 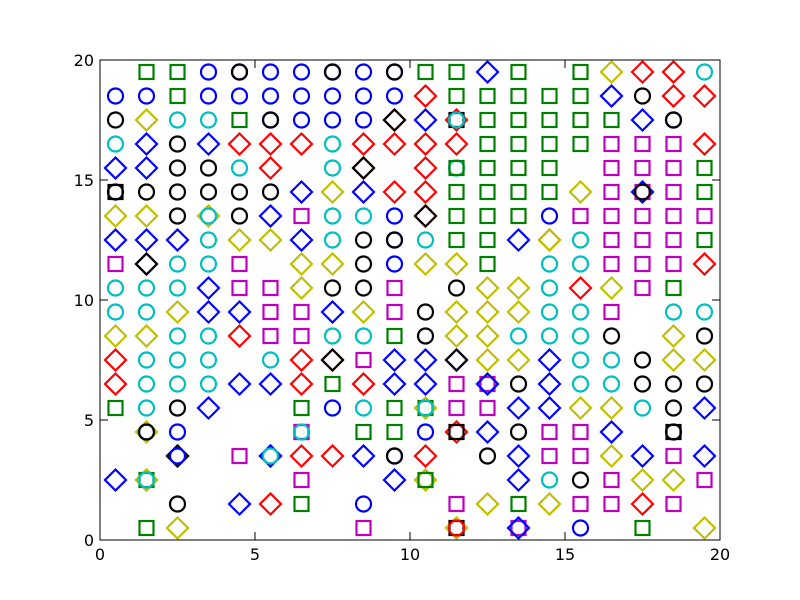 I want to click on x-tick-label: 15, so click(x=565, y=554).